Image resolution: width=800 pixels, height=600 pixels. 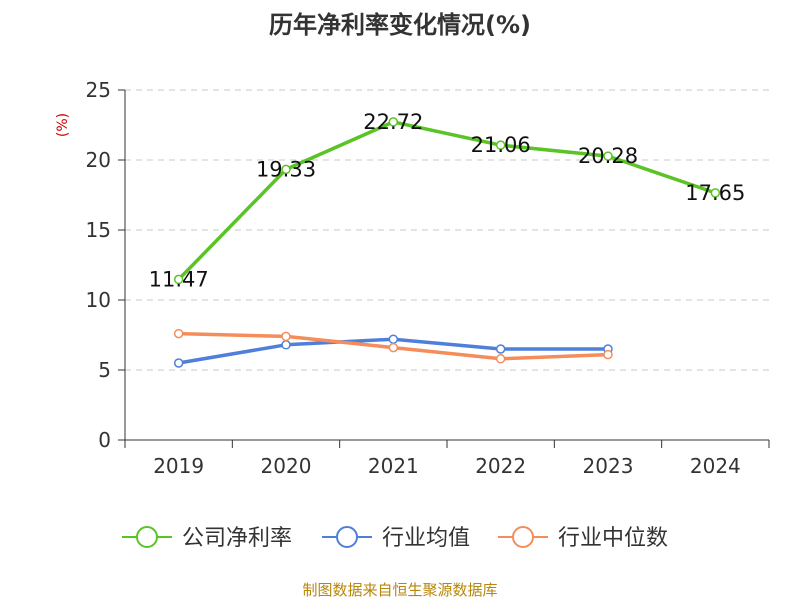 I want to click on legend-label: 行业中位数, so click(x=613, y=538).